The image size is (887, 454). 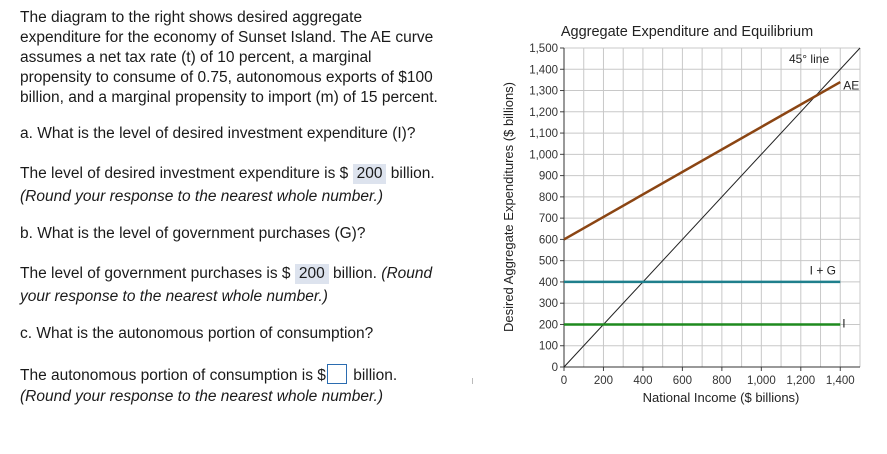 I want to click on y-tick-label: 0, so click(x=555, y=368).